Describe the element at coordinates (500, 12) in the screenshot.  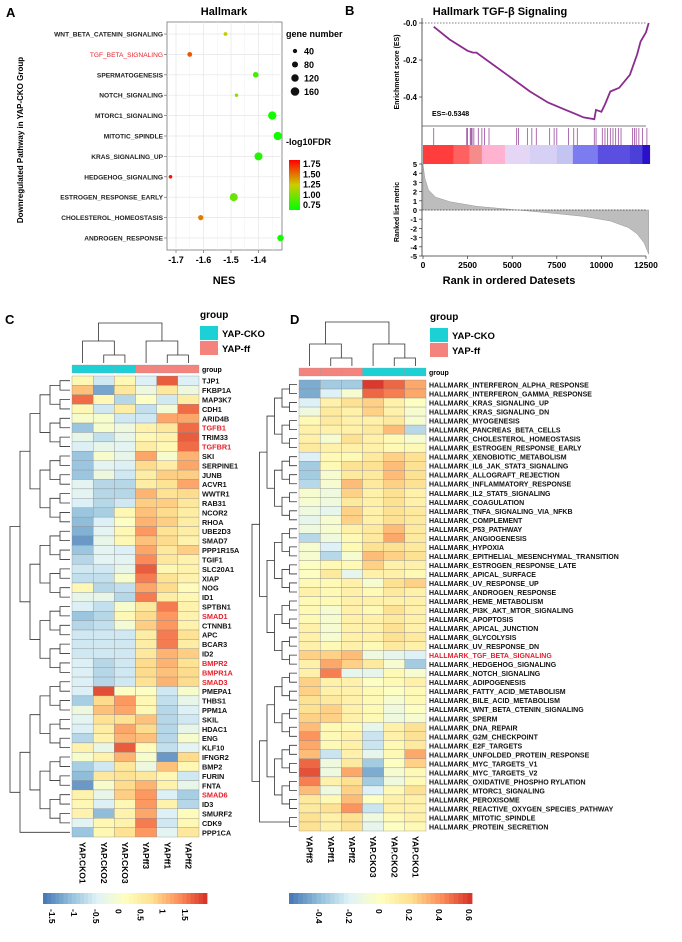
I see `chart-title: Hallmark TGF-β Signaling` at that location.